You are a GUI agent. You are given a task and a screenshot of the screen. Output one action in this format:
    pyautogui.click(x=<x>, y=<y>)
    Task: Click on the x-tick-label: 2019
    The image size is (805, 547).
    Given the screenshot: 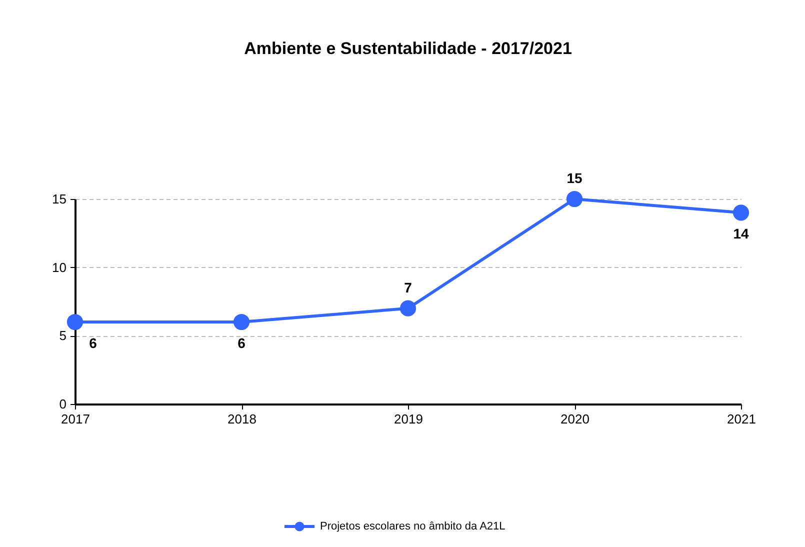 What is the action you would take?
    pyautogui.click(x=408, y=419)
    